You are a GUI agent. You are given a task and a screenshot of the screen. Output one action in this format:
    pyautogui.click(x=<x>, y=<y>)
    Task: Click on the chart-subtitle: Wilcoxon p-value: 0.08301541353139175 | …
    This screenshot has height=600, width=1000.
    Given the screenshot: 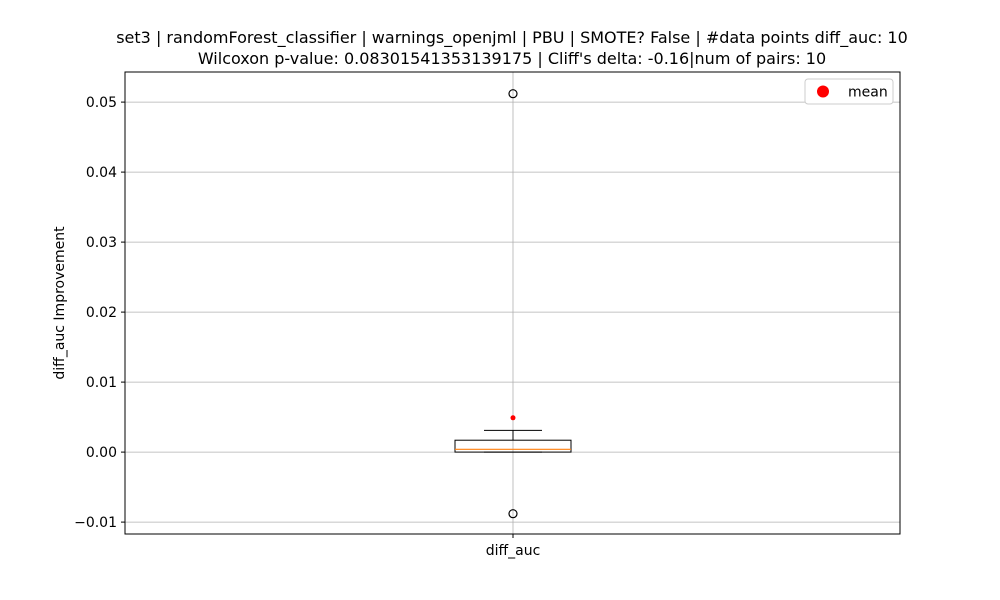 What is the action you would take?
    pyautogui.click(x=512, y=58)
    